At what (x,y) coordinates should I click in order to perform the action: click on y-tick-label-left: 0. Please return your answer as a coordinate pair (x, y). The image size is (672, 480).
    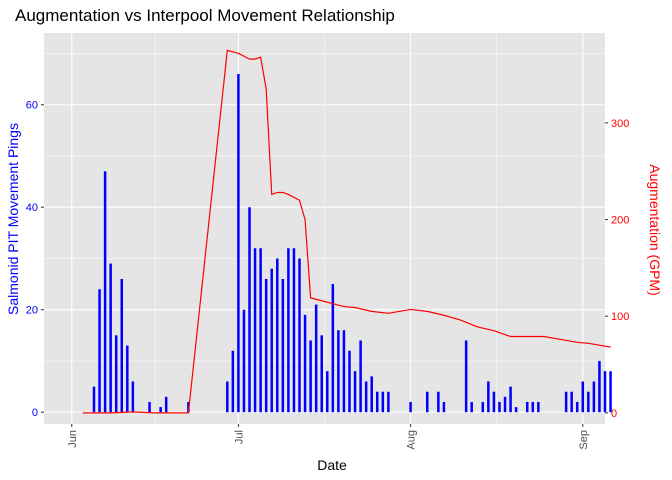
    Looking at the image, I should click on (35, 413).